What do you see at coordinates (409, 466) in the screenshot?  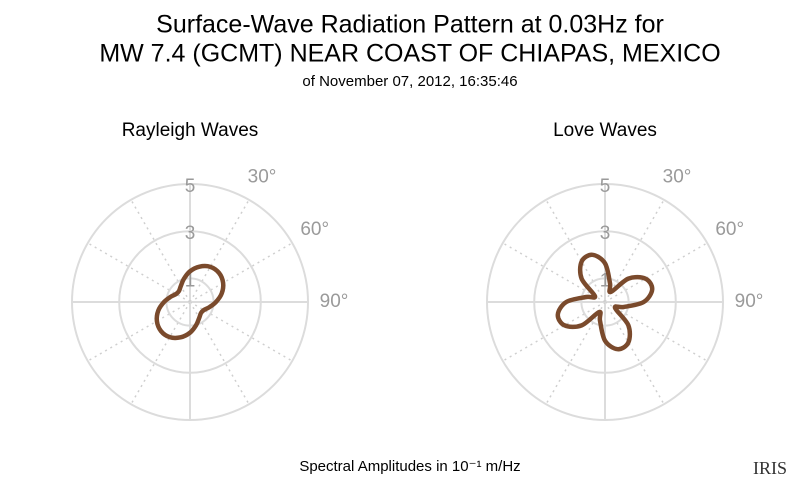 I see `footer: Spectral Amplitudes in 10⁻¹ m/Hz` at bounding box center [409, 466].